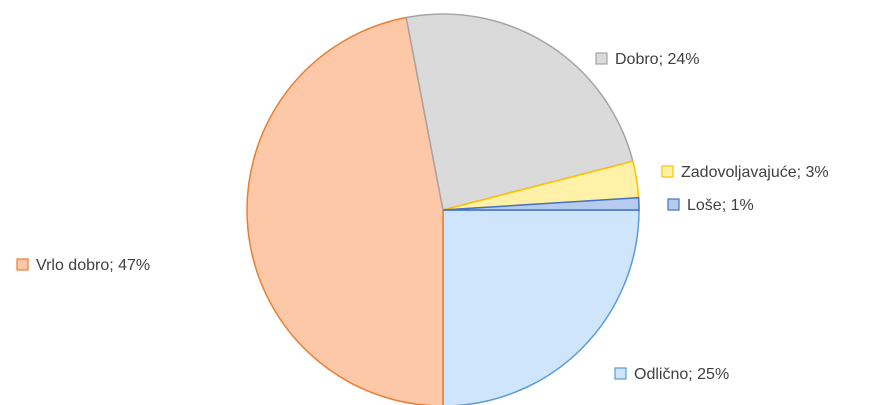  Describe the element at coordinates (755, 172) in the screenshot. I see `data-label: Zadovoljavajuće; 3%` at that location.